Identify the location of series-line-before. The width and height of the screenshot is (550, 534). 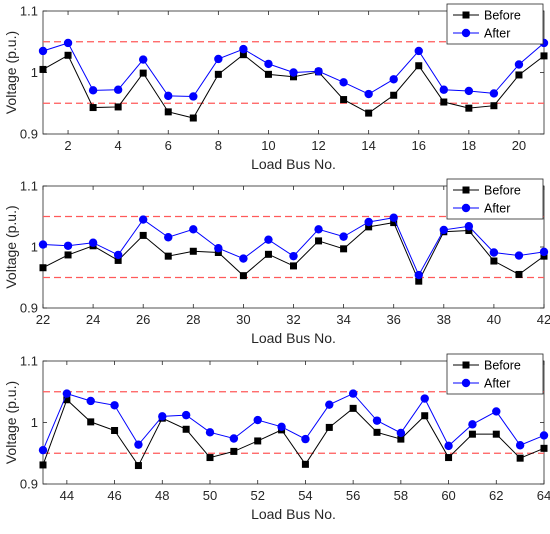
(293, 432).